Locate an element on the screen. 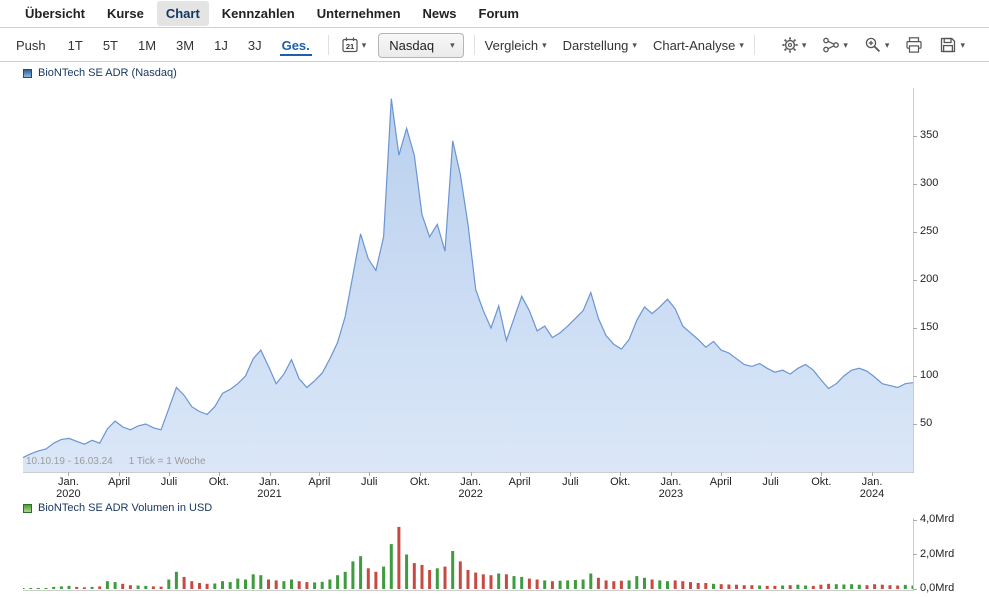  calendar-button: 21 ▾ is located at coordinates (354, 45).